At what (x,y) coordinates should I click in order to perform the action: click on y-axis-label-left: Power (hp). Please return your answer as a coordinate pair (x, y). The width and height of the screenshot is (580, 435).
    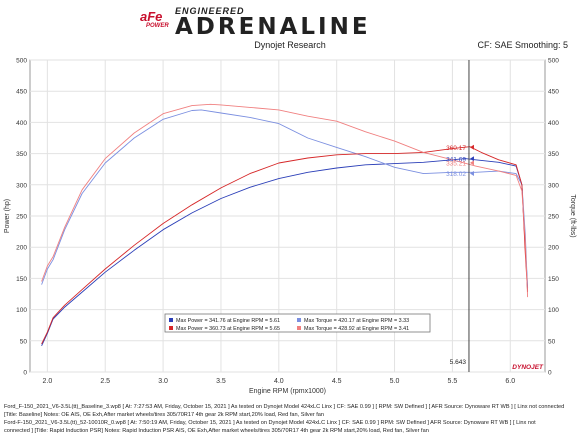
    Looking at the image, I should click on (7, 216).